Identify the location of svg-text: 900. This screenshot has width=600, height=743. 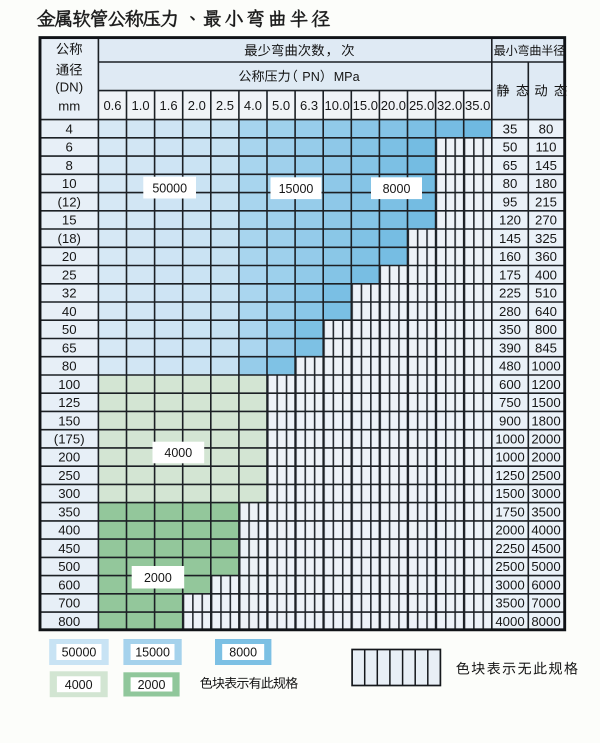
(510, 420).